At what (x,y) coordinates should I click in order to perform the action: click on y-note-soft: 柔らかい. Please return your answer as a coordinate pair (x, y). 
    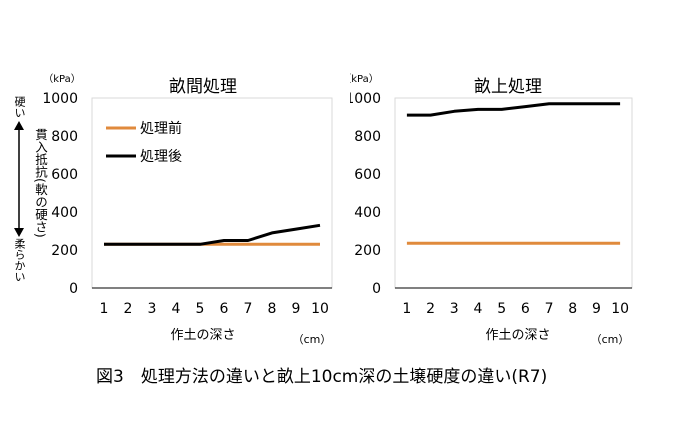
    Looking at the image, I should click on (19, 260).